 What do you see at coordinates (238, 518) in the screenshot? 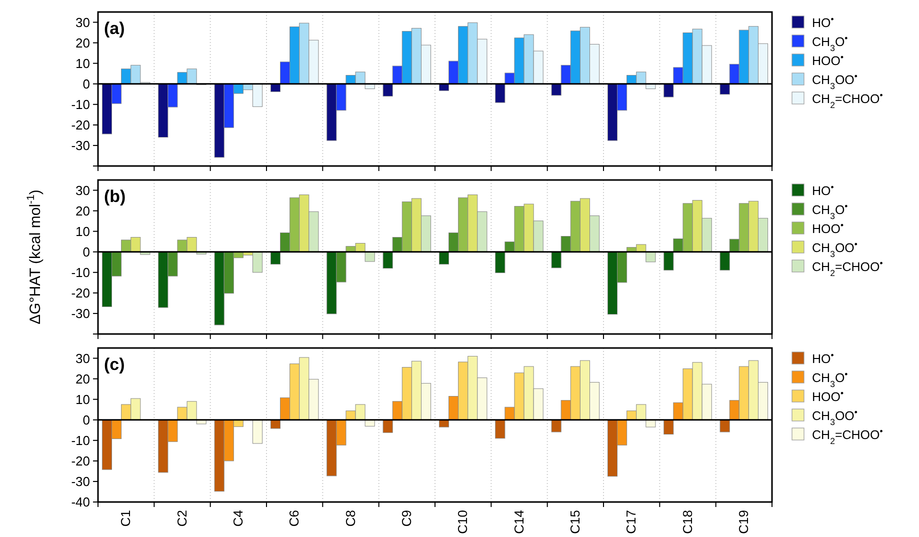
I see `x-tick-label: C4` at bounding box center [238, 518].